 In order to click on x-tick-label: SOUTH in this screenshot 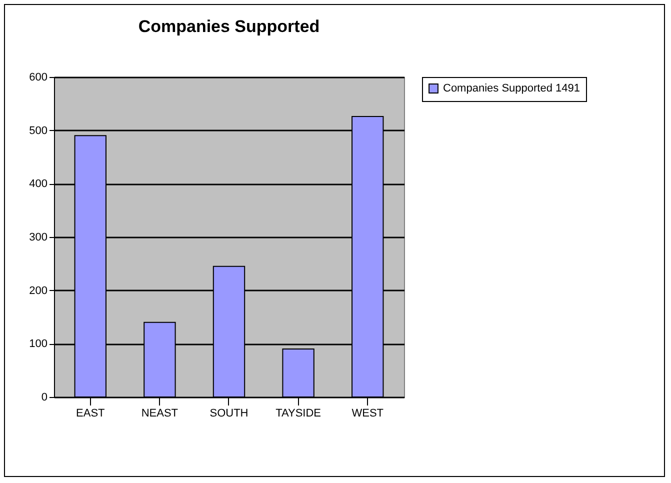, I will do `click(229, 414)`.